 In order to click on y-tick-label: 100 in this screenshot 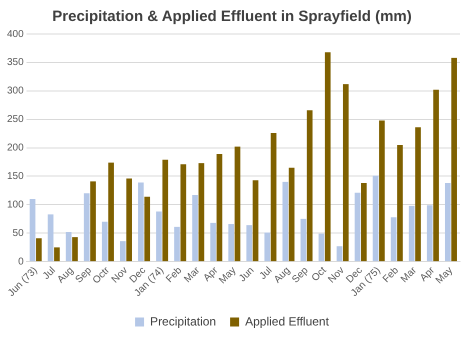, I will do `click(15, 204)`.